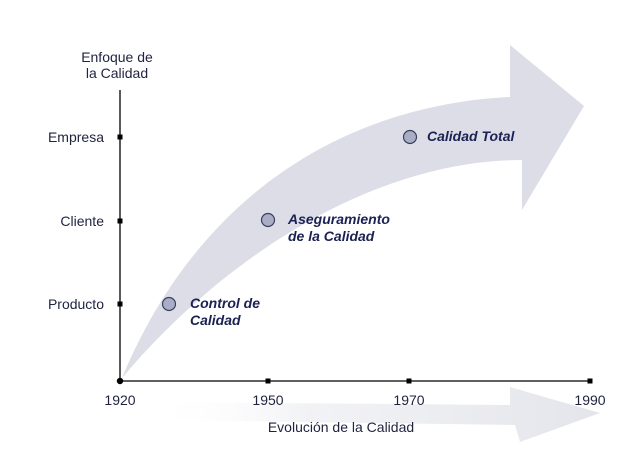  I want to click on x-tick-label-1950: 1950, so click(267, 400).